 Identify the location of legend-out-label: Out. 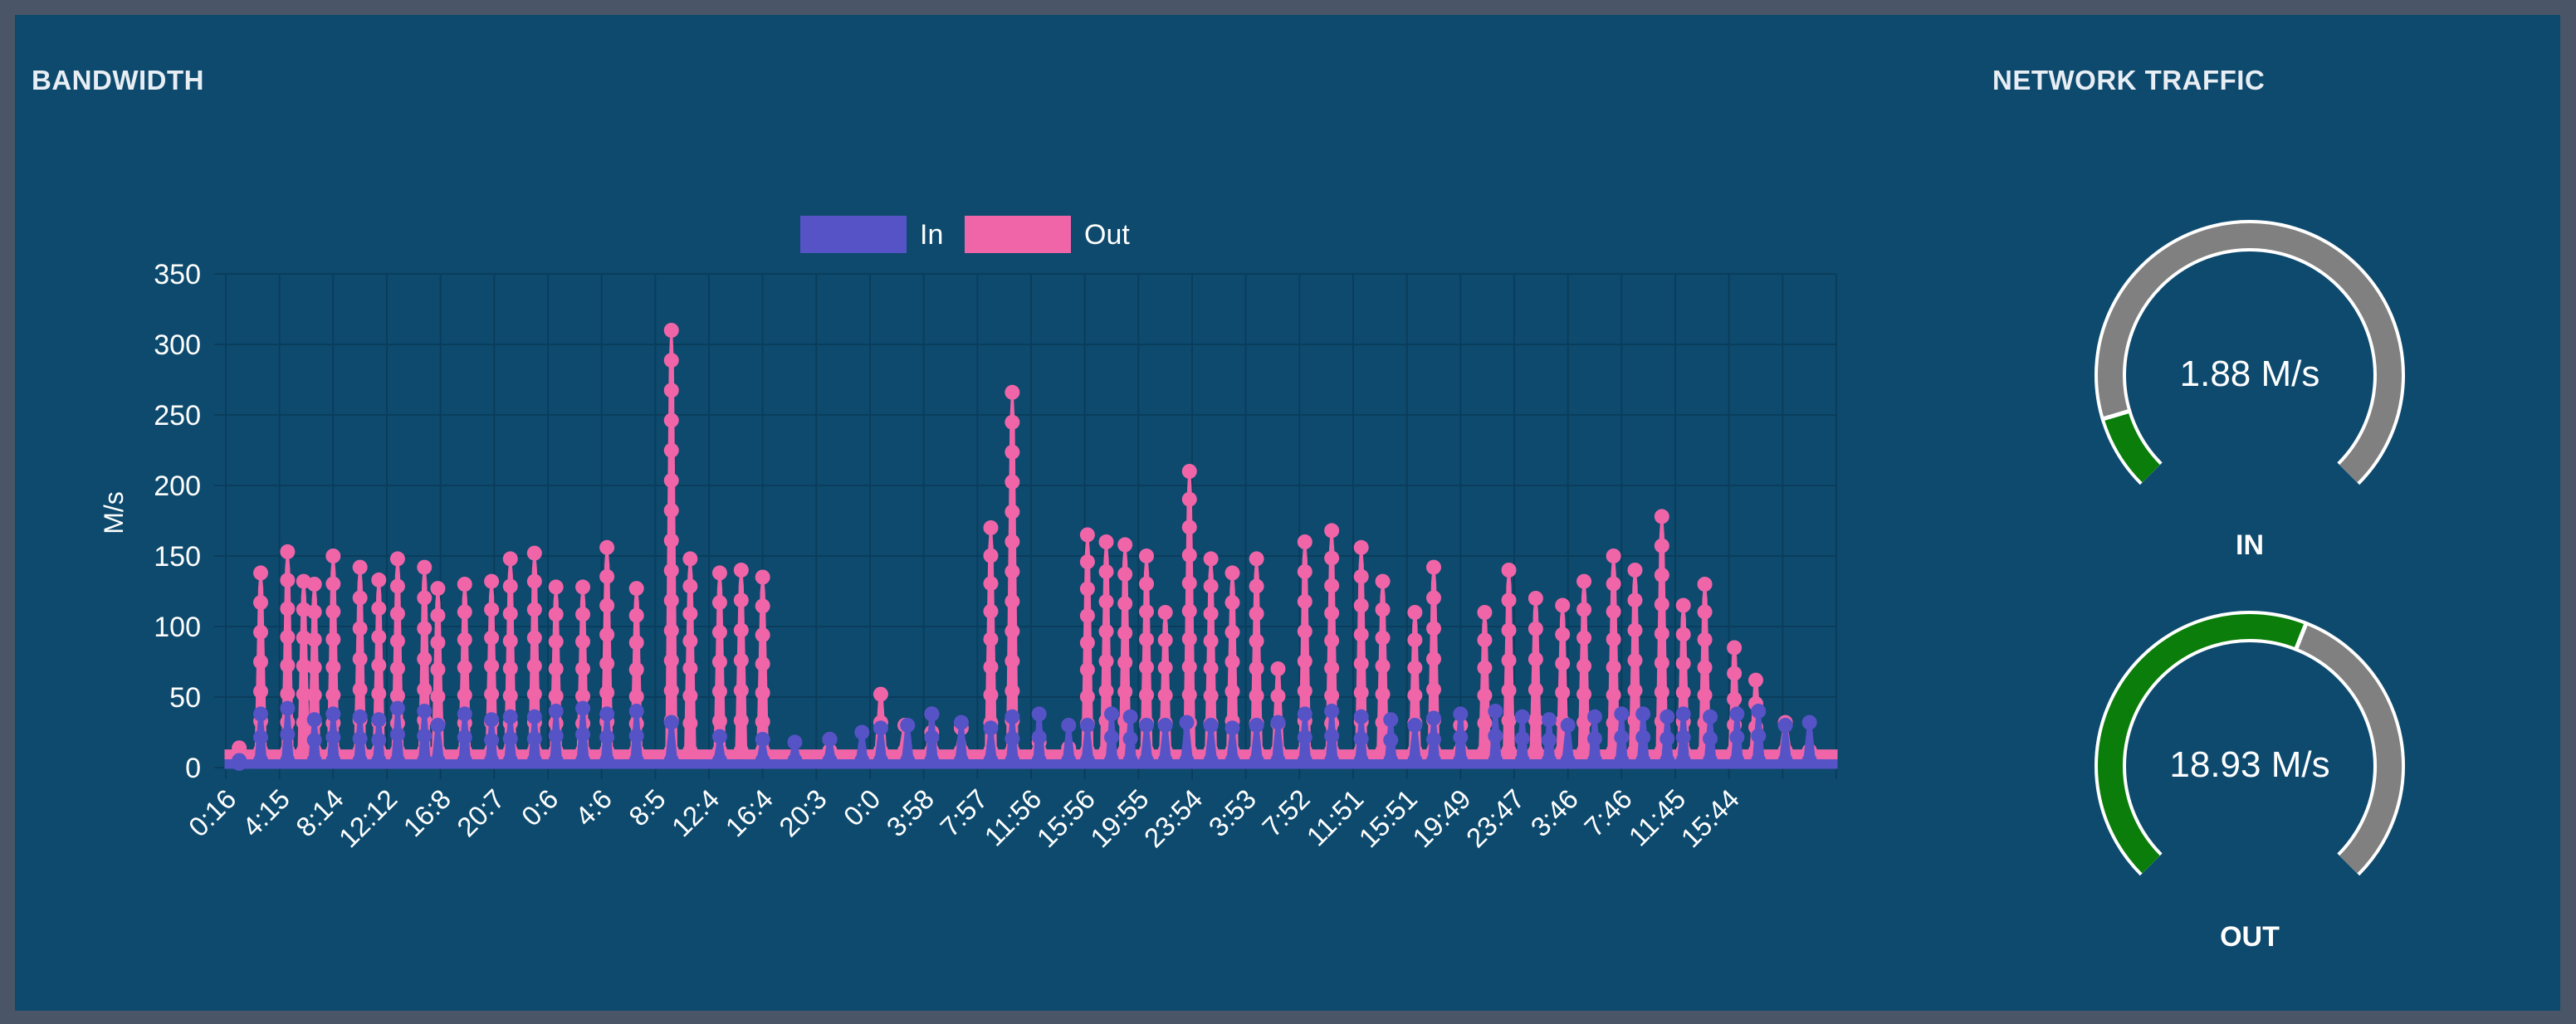
(1107, 235).